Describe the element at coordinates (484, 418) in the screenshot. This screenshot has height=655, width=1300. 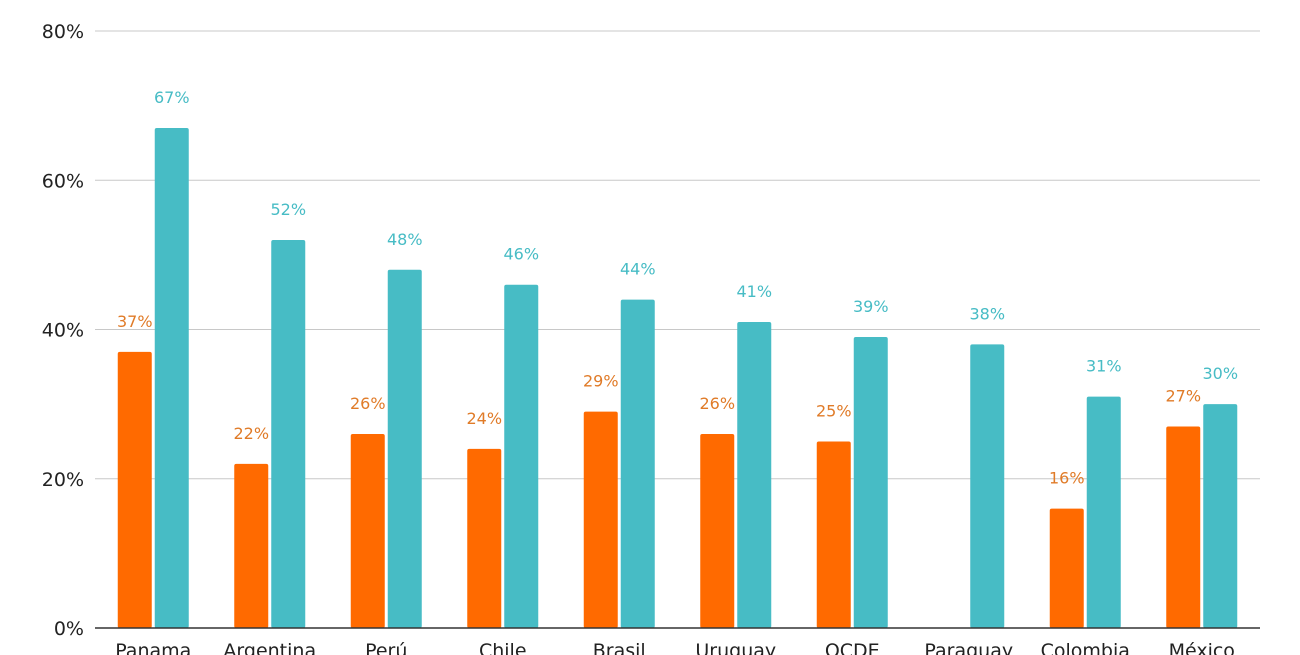
I see `data-label-series-1: 24%` at that location.